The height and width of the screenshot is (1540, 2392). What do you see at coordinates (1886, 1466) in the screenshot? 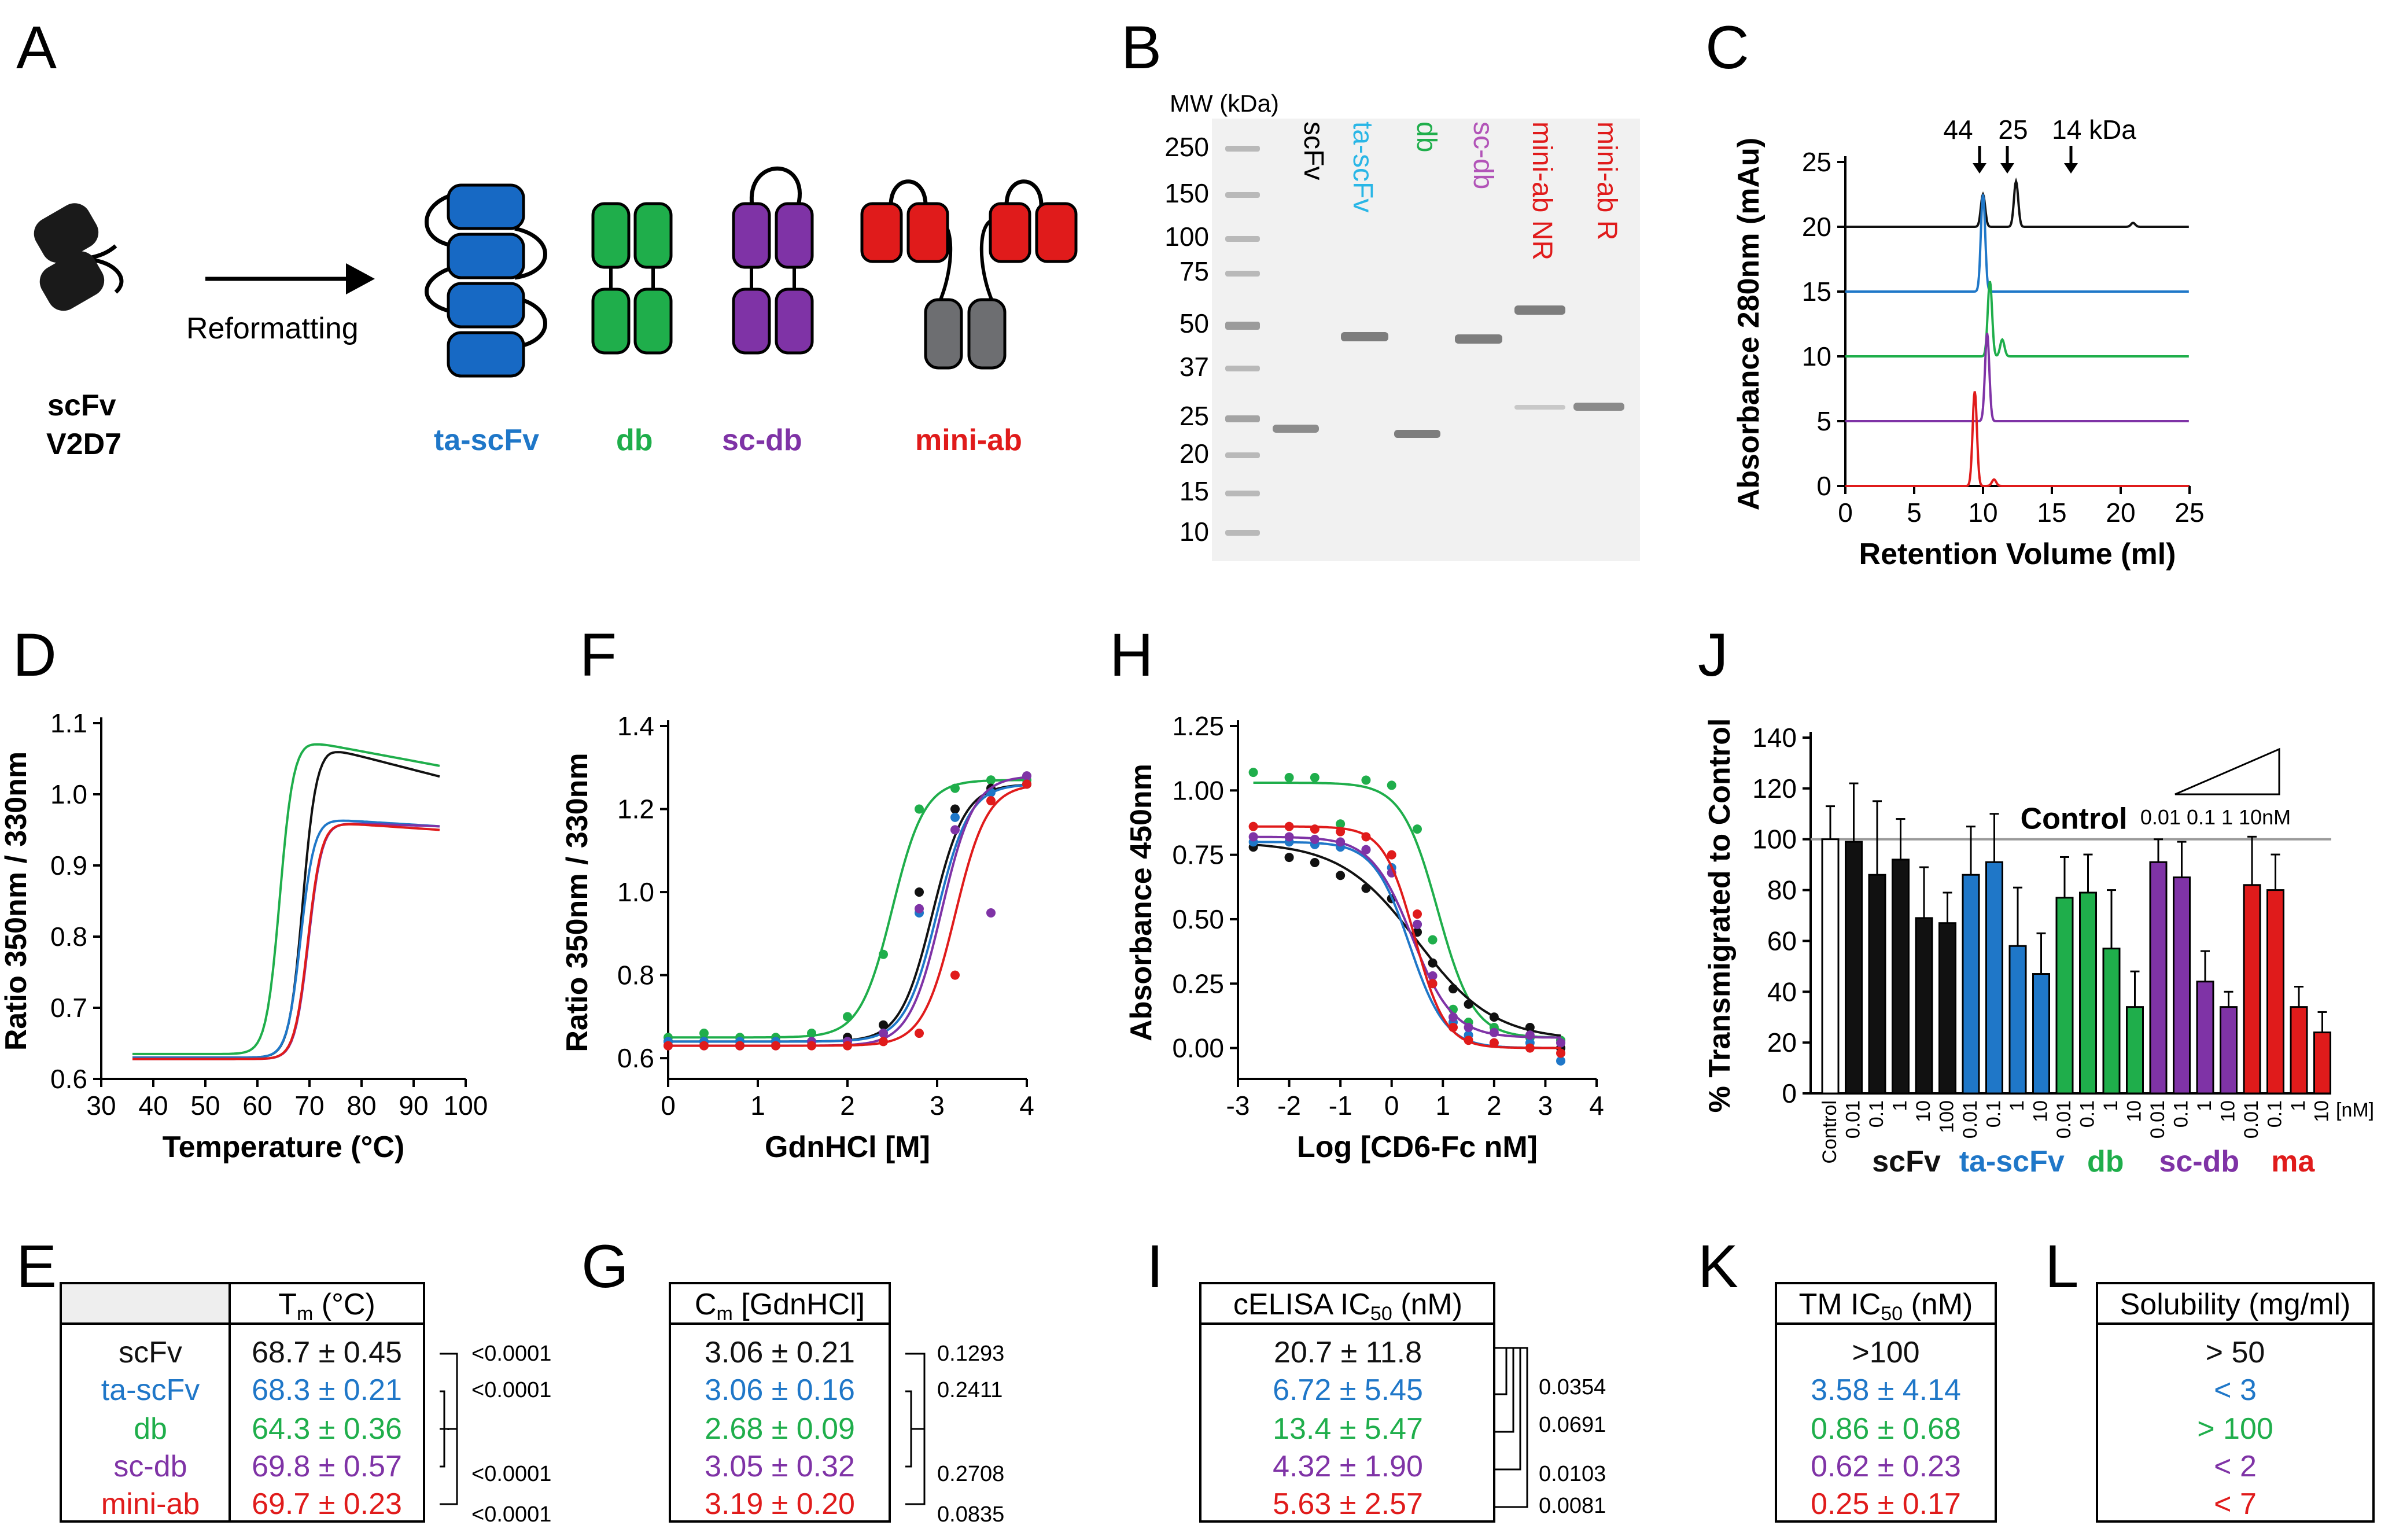
I see `table-k-value-sc-db: 0.62 ± 0.23` at bounding box center [1886, 1466].